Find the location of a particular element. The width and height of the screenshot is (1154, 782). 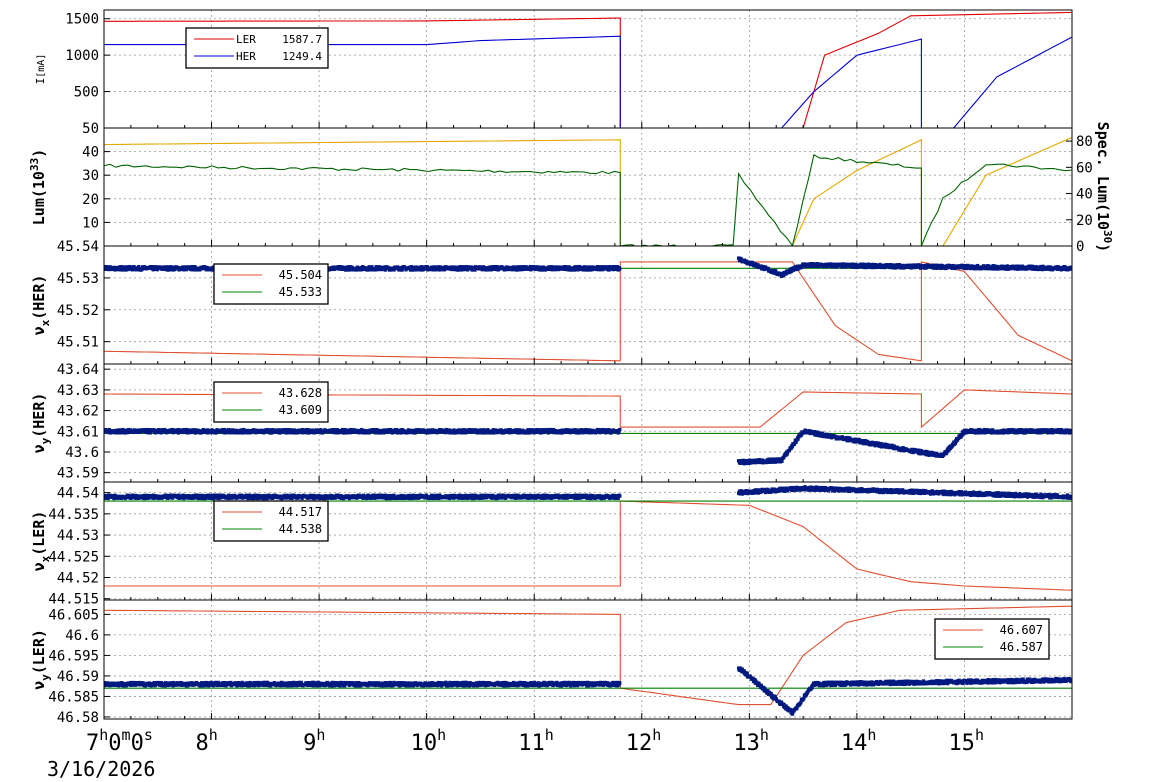

measured-points is located at coordinates (588, 446).